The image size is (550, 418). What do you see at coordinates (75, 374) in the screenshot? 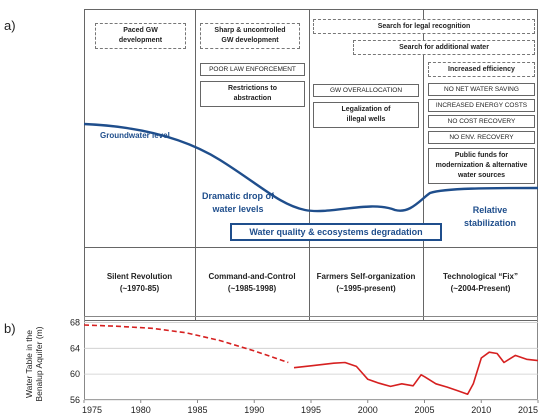
I see `y-tick-label: 60` at bounding box center [75, 374].